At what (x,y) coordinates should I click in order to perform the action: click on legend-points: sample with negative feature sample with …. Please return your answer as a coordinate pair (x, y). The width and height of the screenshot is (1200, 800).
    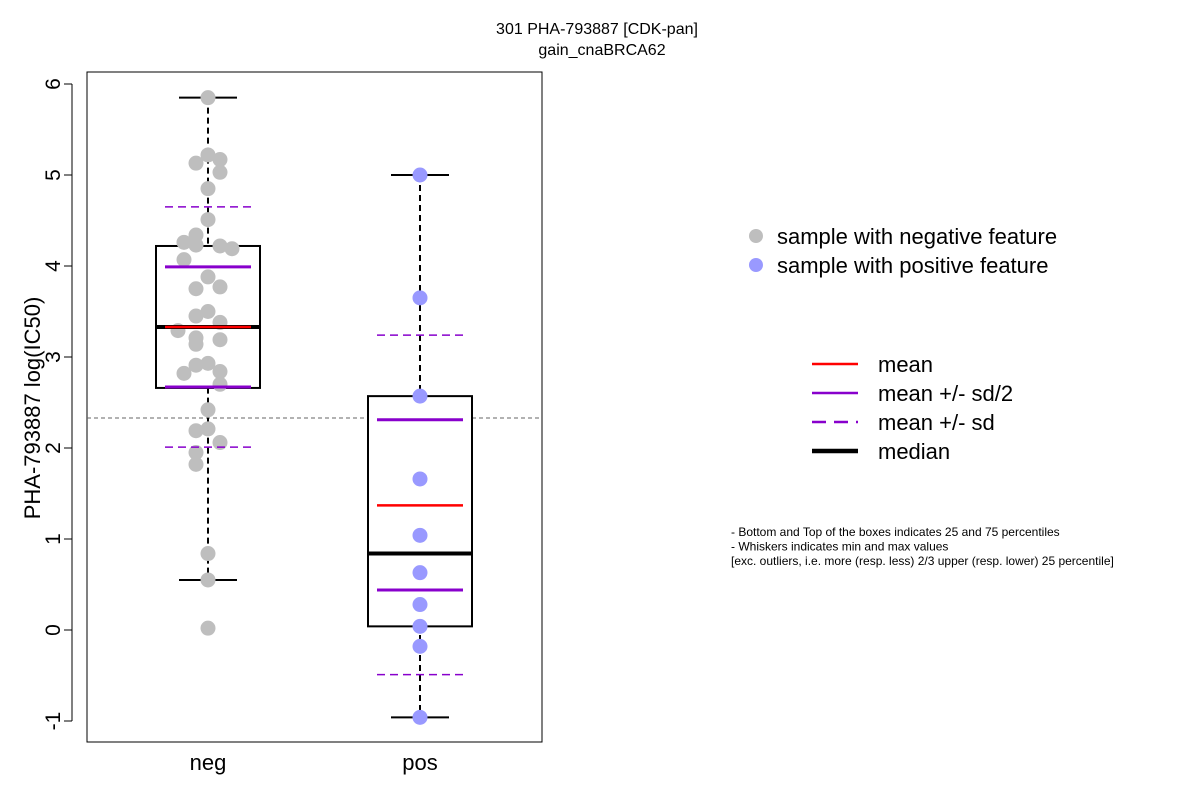
    Looking at the image, I should click on (903, 251).